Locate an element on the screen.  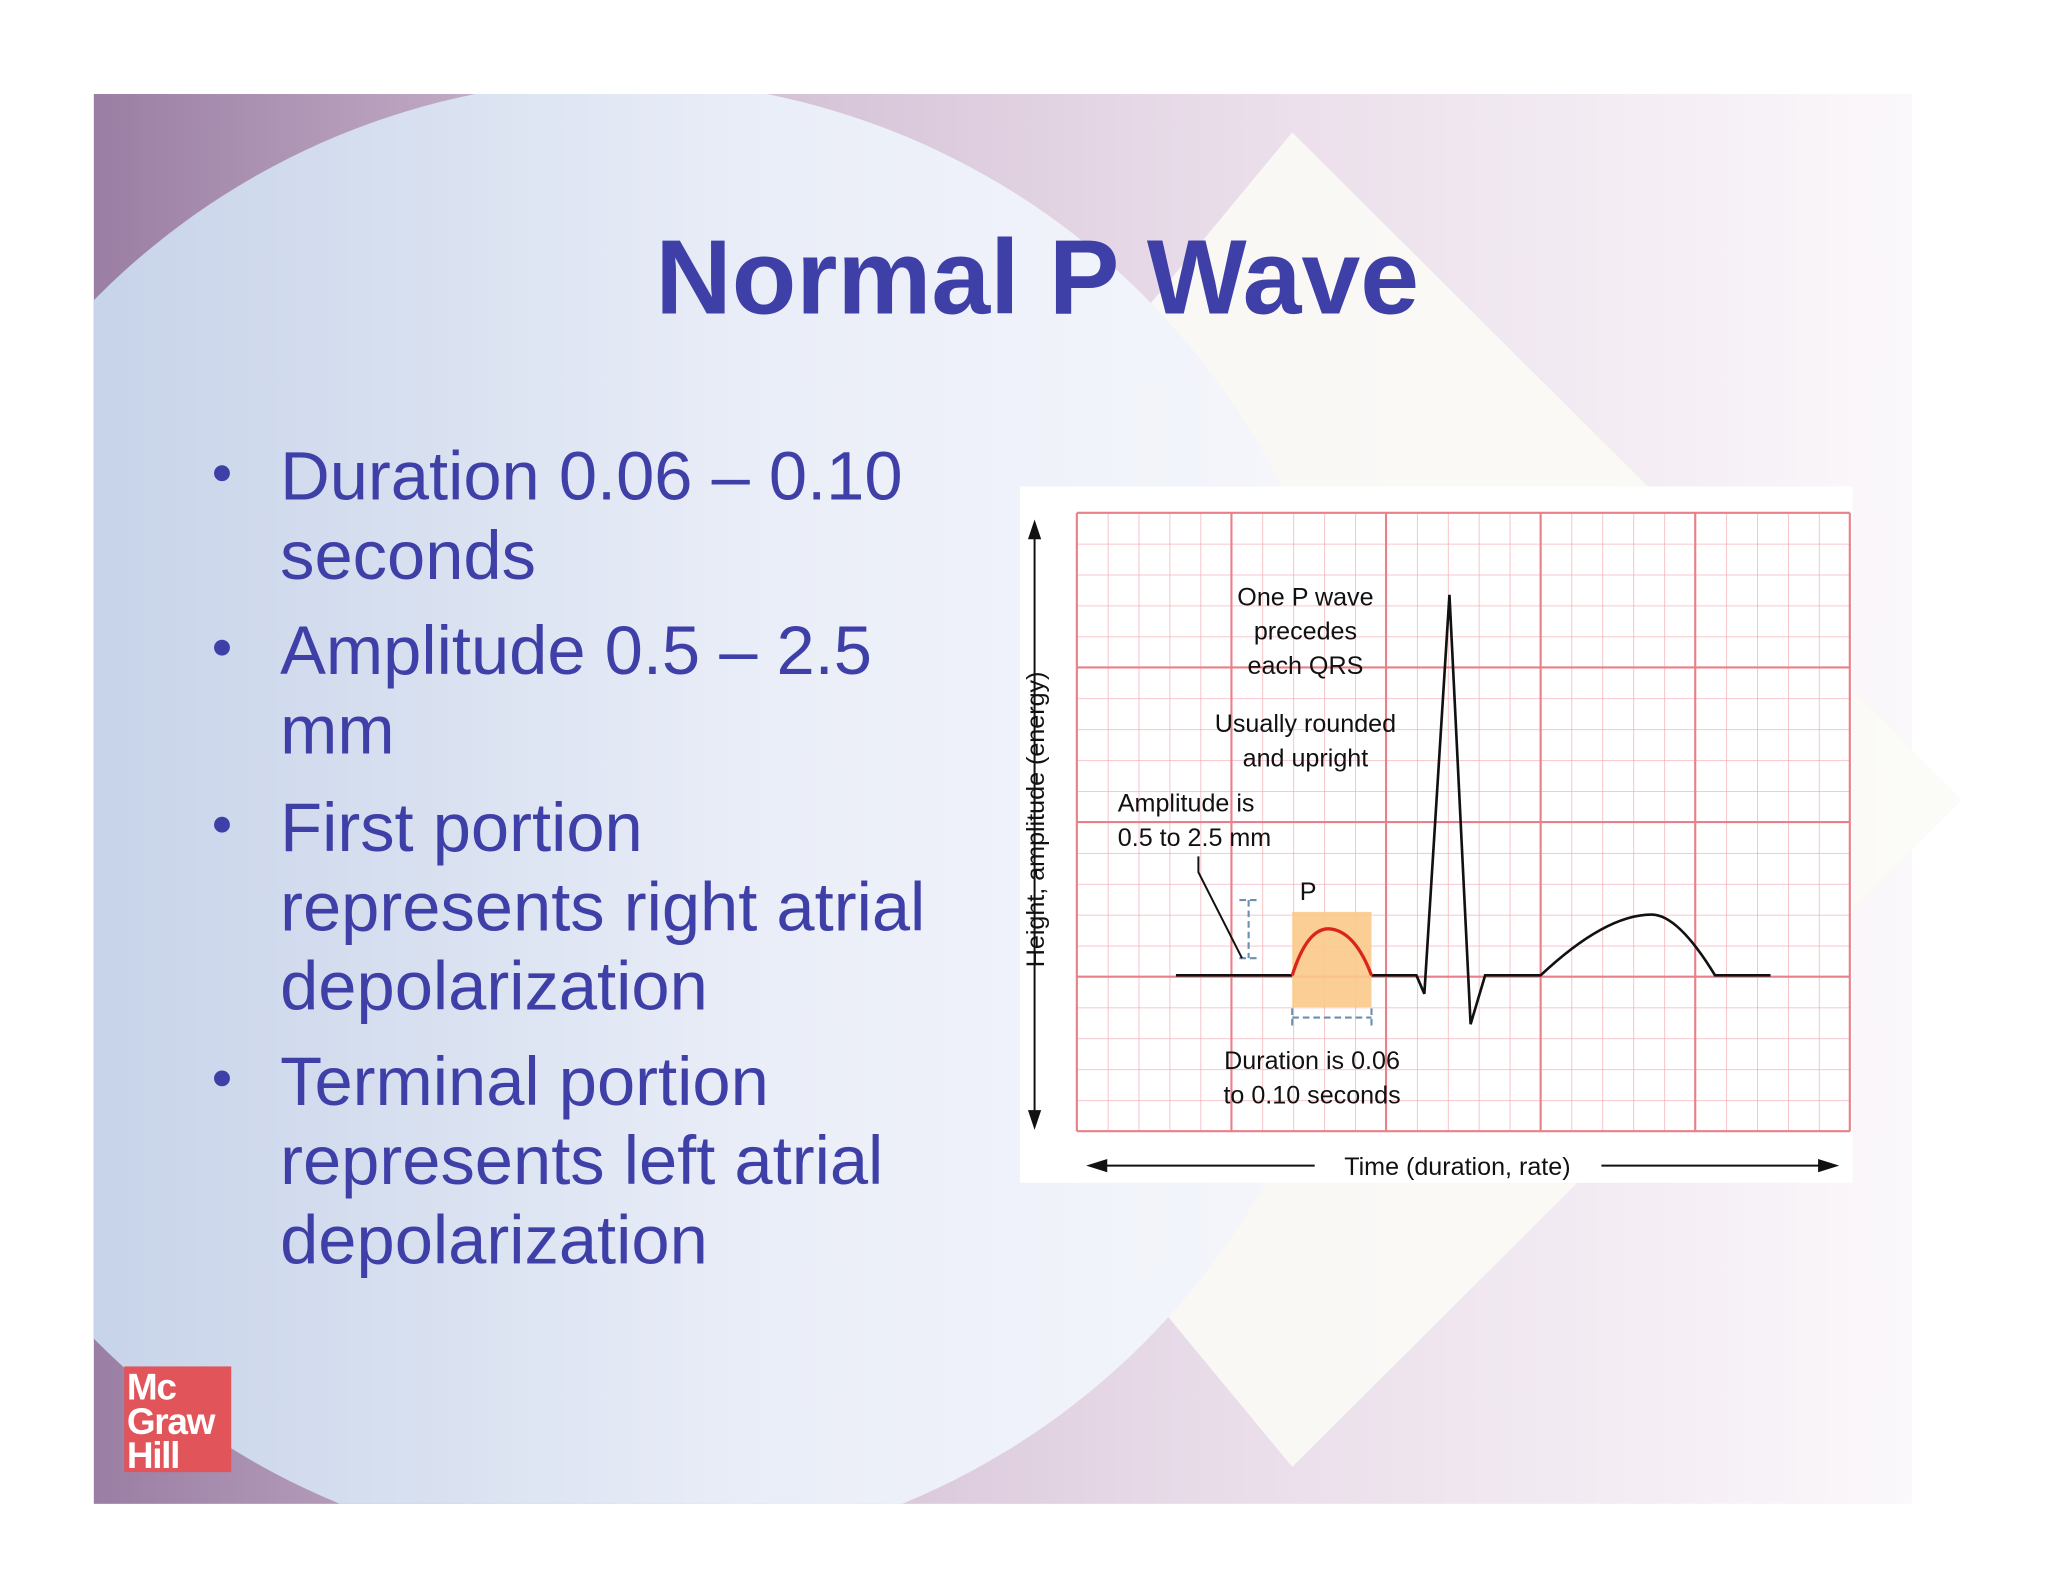
annotation: 0.5 to 2.5 mm is located at coordinates (1194, 838).